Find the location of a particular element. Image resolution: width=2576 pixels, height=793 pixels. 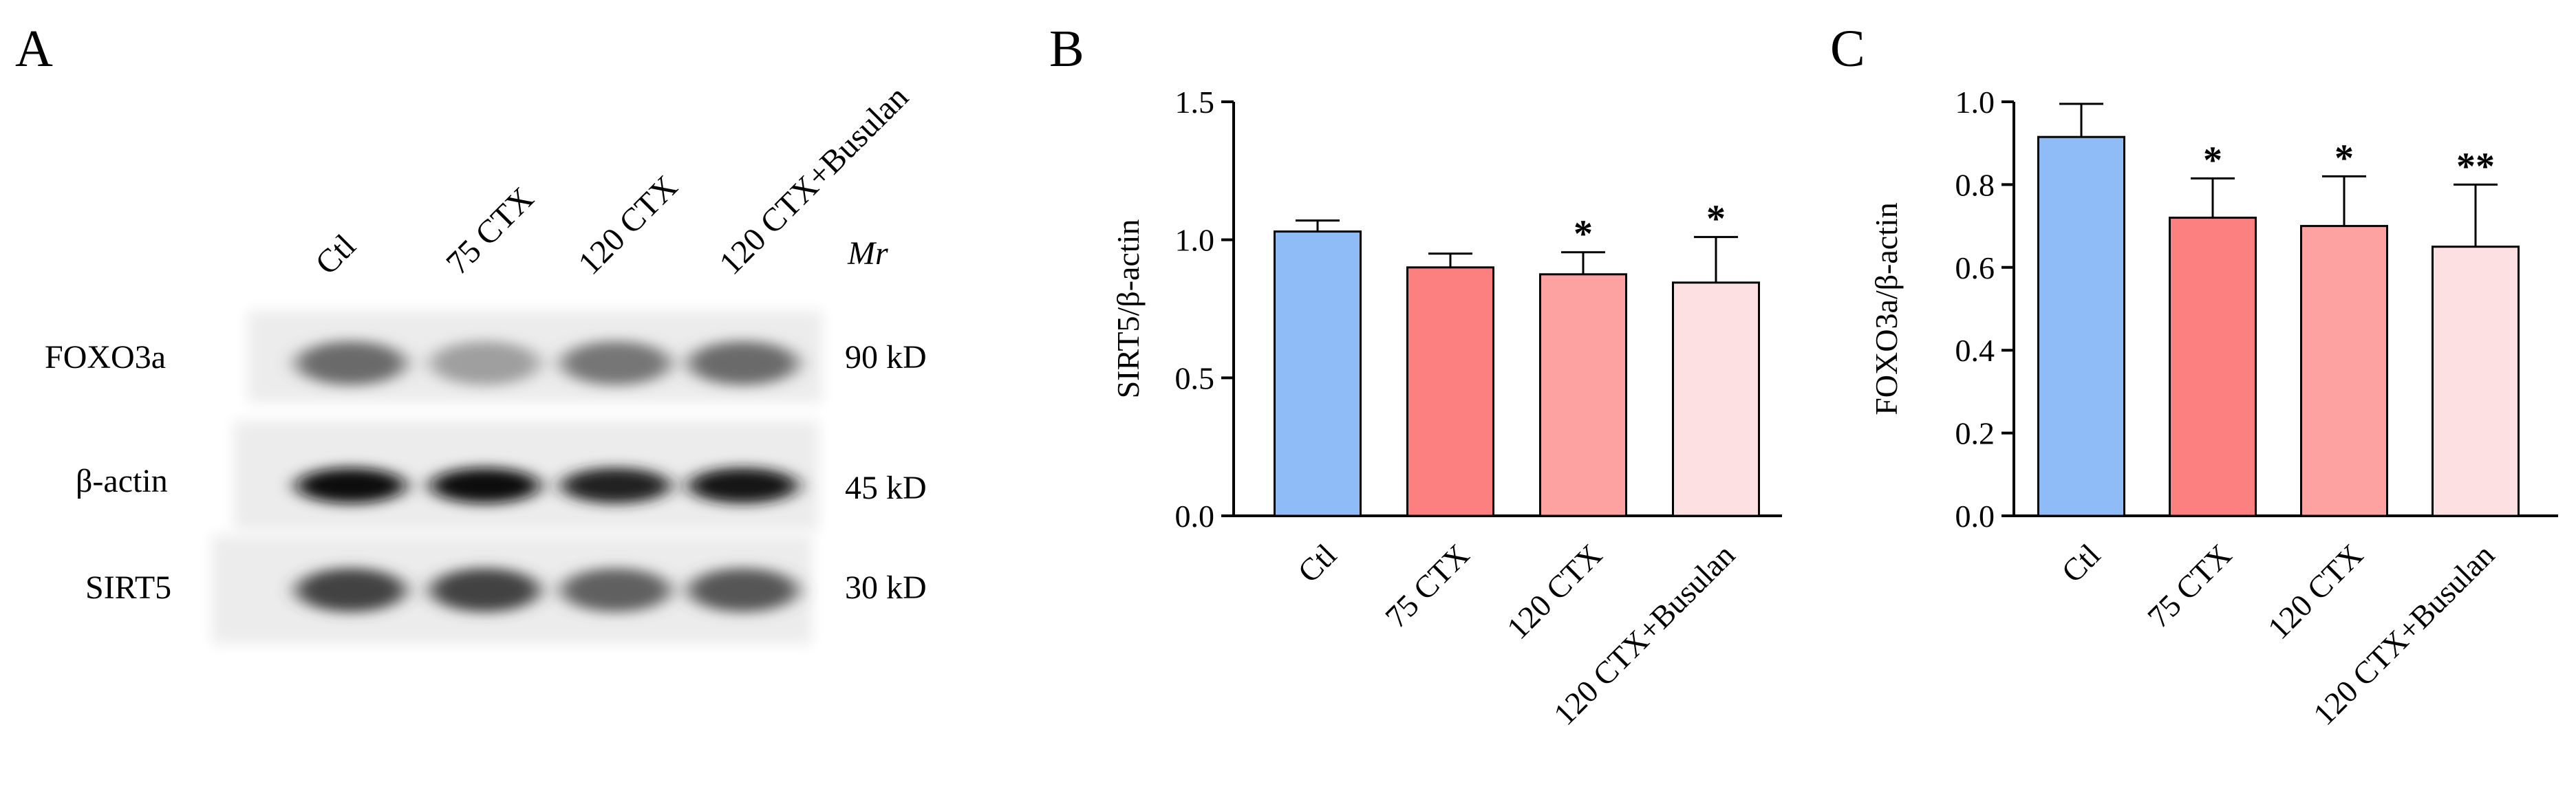

mr-header: Mr is located at coordinates (868, 253).